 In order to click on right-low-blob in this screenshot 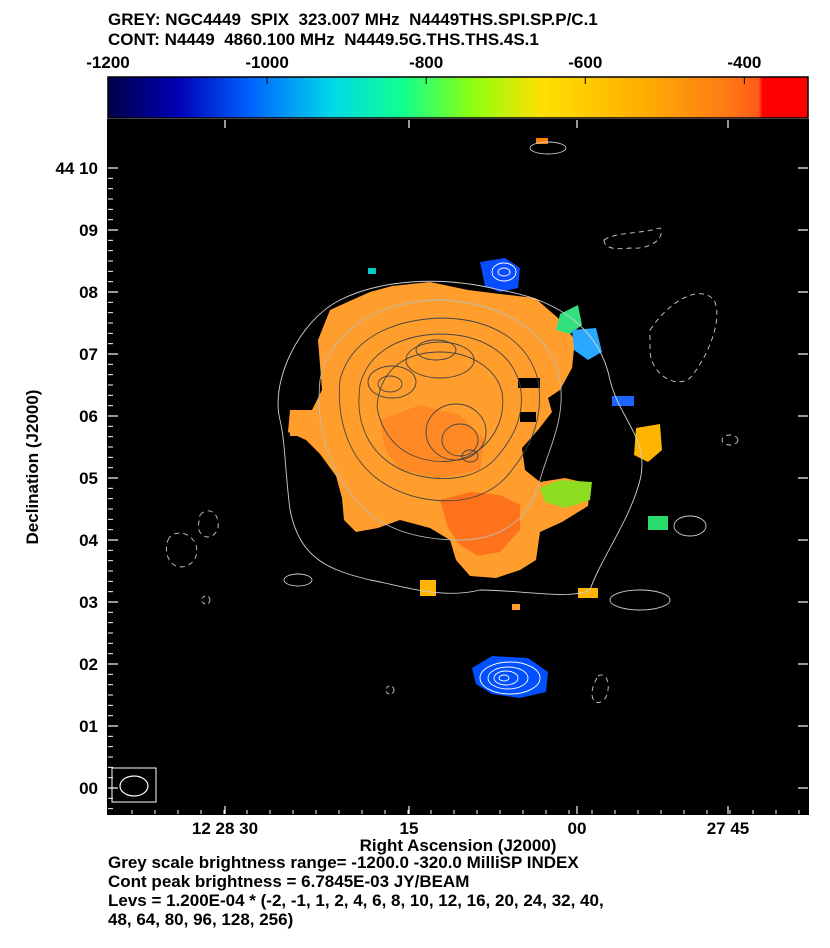, I will do `click(658, 523)`.